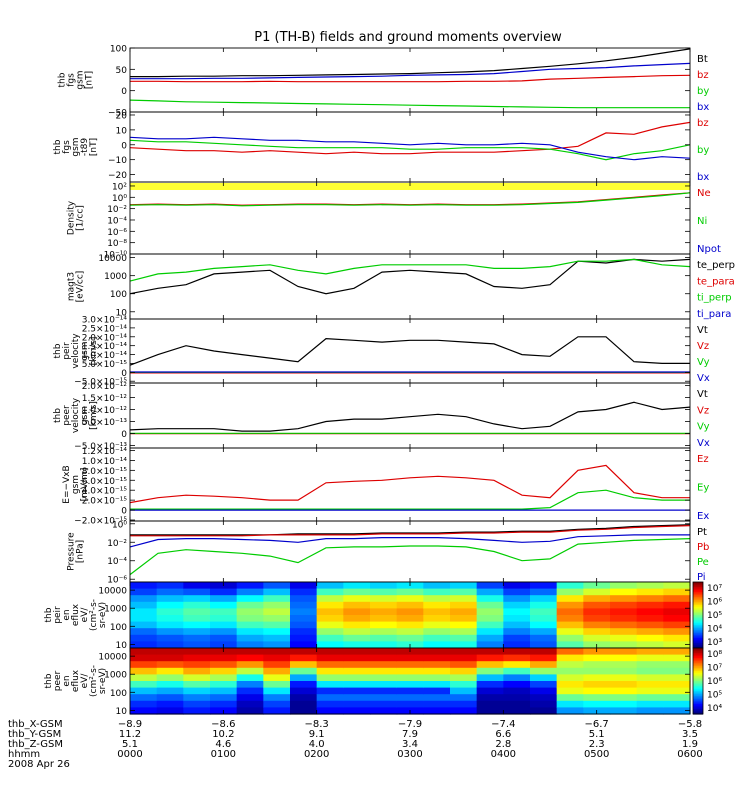 The width and height of the screenshot is (750, 800). I want to click on footer-value: 0400, so click(503, 754).